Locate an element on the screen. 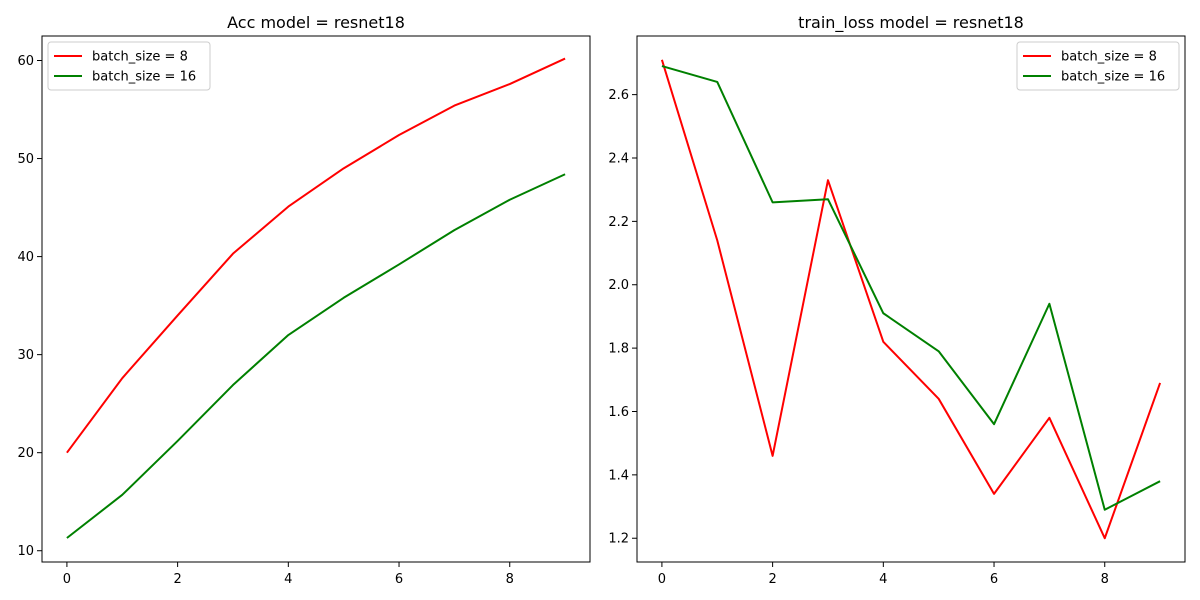 The width and height of the screenshot is (1200, 600). y-tick-label: 1.2 is located at coordinates (618, 539).